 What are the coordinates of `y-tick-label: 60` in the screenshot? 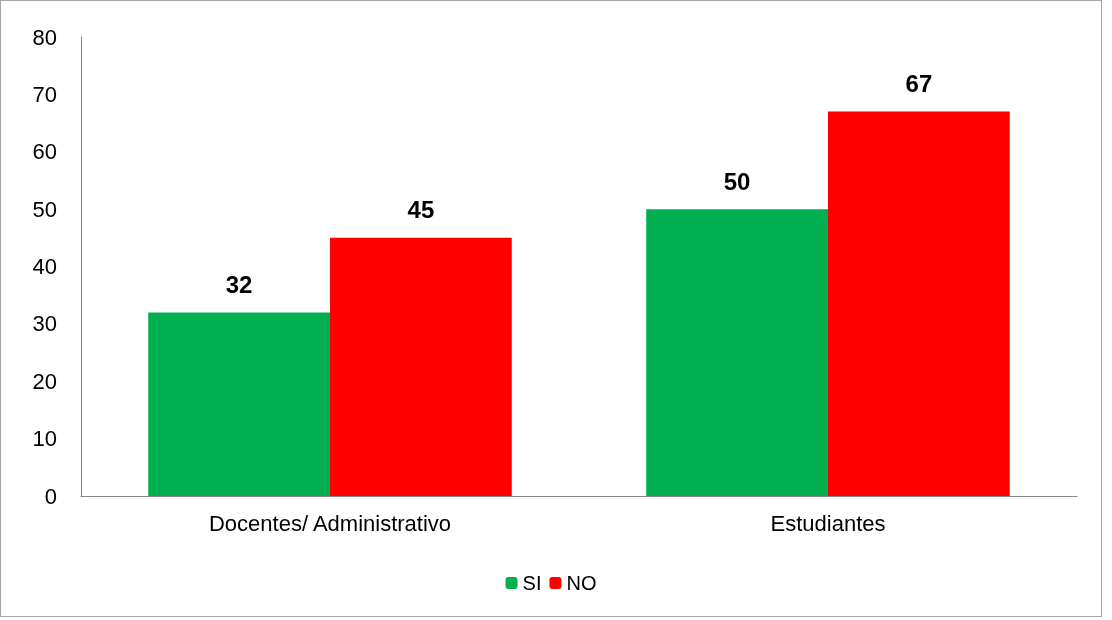 It's located at (44, 152).